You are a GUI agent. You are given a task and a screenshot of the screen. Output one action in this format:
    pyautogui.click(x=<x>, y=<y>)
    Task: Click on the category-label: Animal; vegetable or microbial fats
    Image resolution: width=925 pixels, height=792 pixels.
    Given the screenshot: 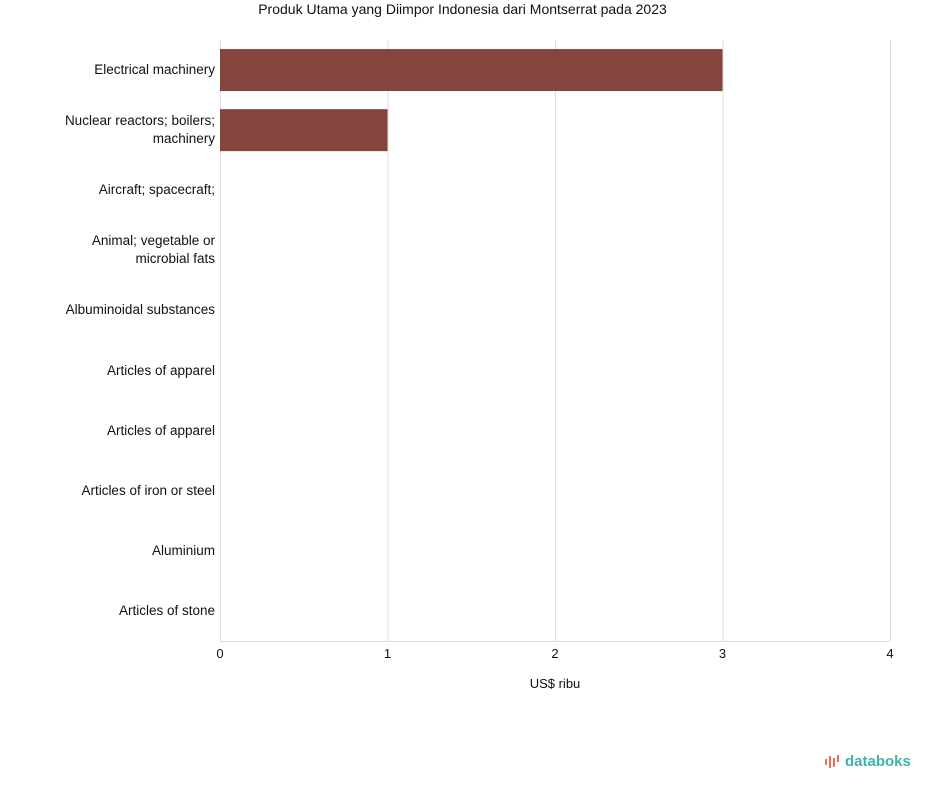 What is the action you would take?
    pyautogui.click(x=127, y=250)
    